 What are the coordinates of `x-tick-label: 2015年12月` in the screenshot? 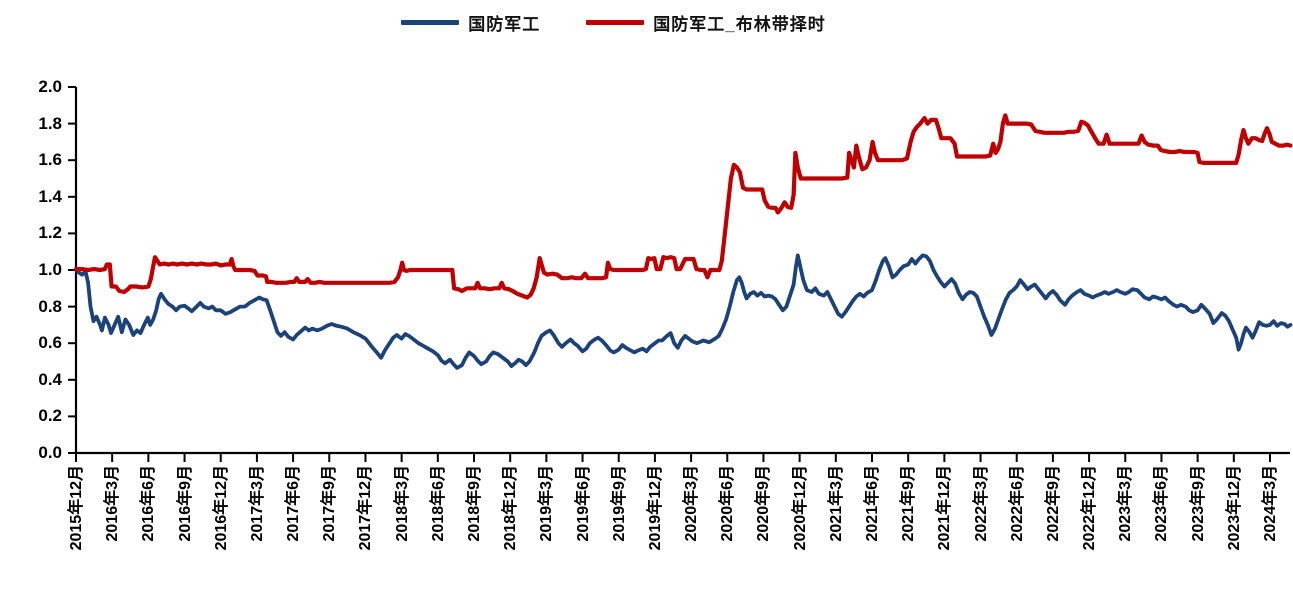 It's located at (76, 508).